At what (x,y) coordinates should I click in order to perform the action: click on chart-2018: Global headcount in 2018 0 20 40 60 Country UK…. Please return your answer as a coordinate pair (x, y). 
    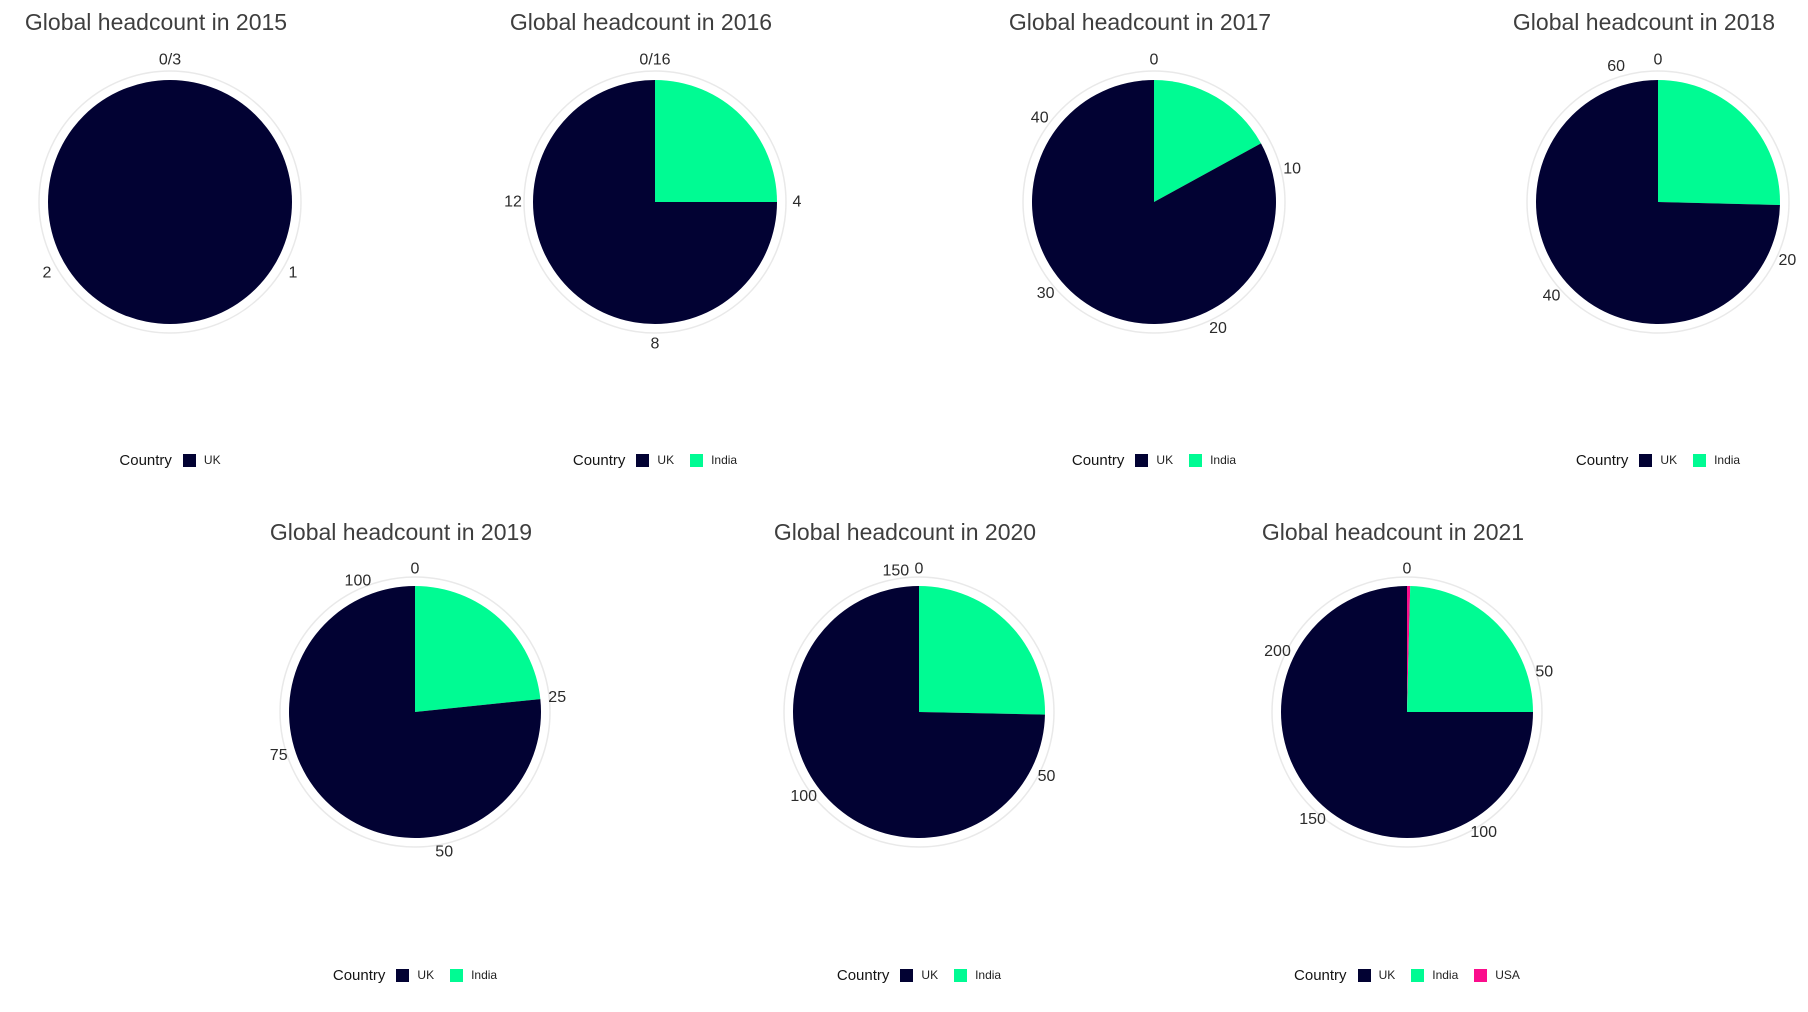
    Looking at the image, I should click on (1613, 245).